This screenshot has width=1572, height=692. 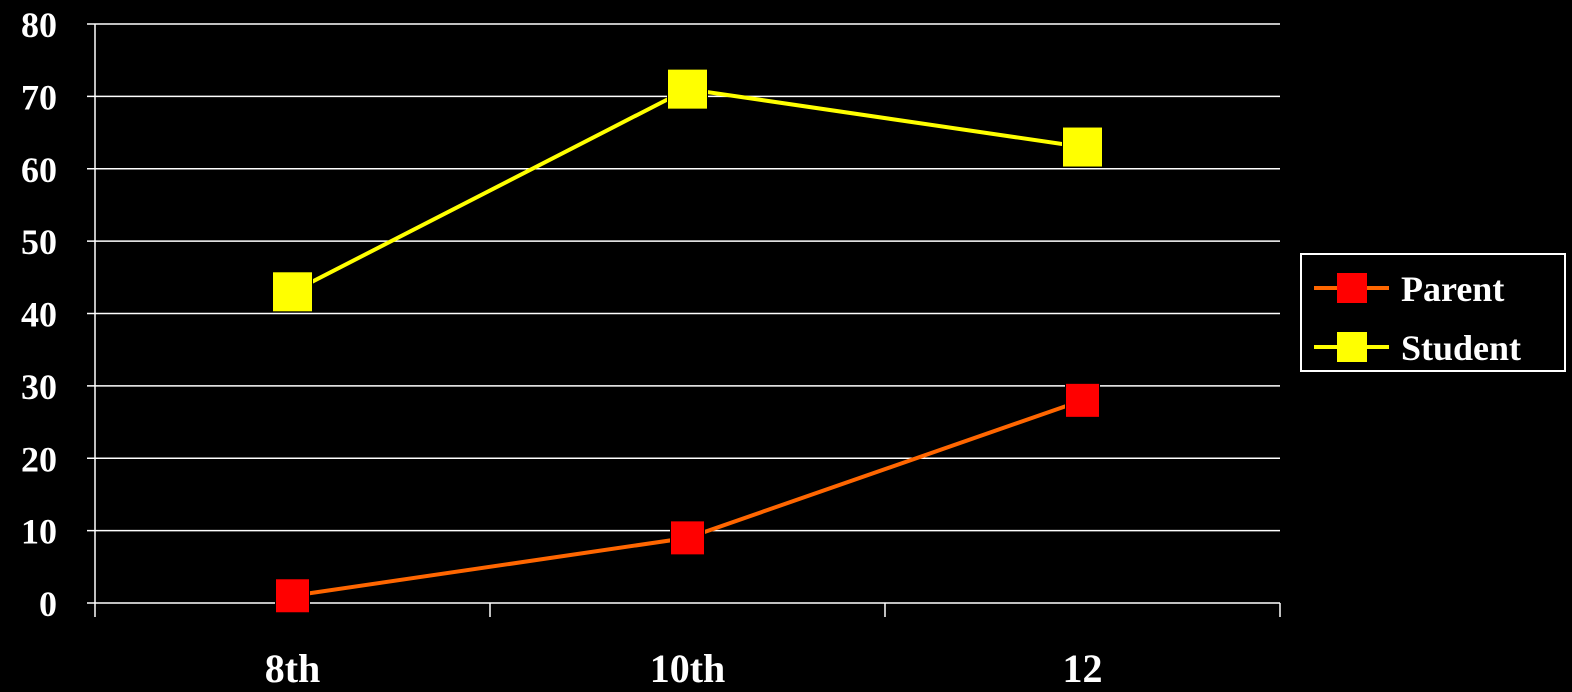 I want to click on x-tick-label-8th: 8th, so click(x=293, y=668).